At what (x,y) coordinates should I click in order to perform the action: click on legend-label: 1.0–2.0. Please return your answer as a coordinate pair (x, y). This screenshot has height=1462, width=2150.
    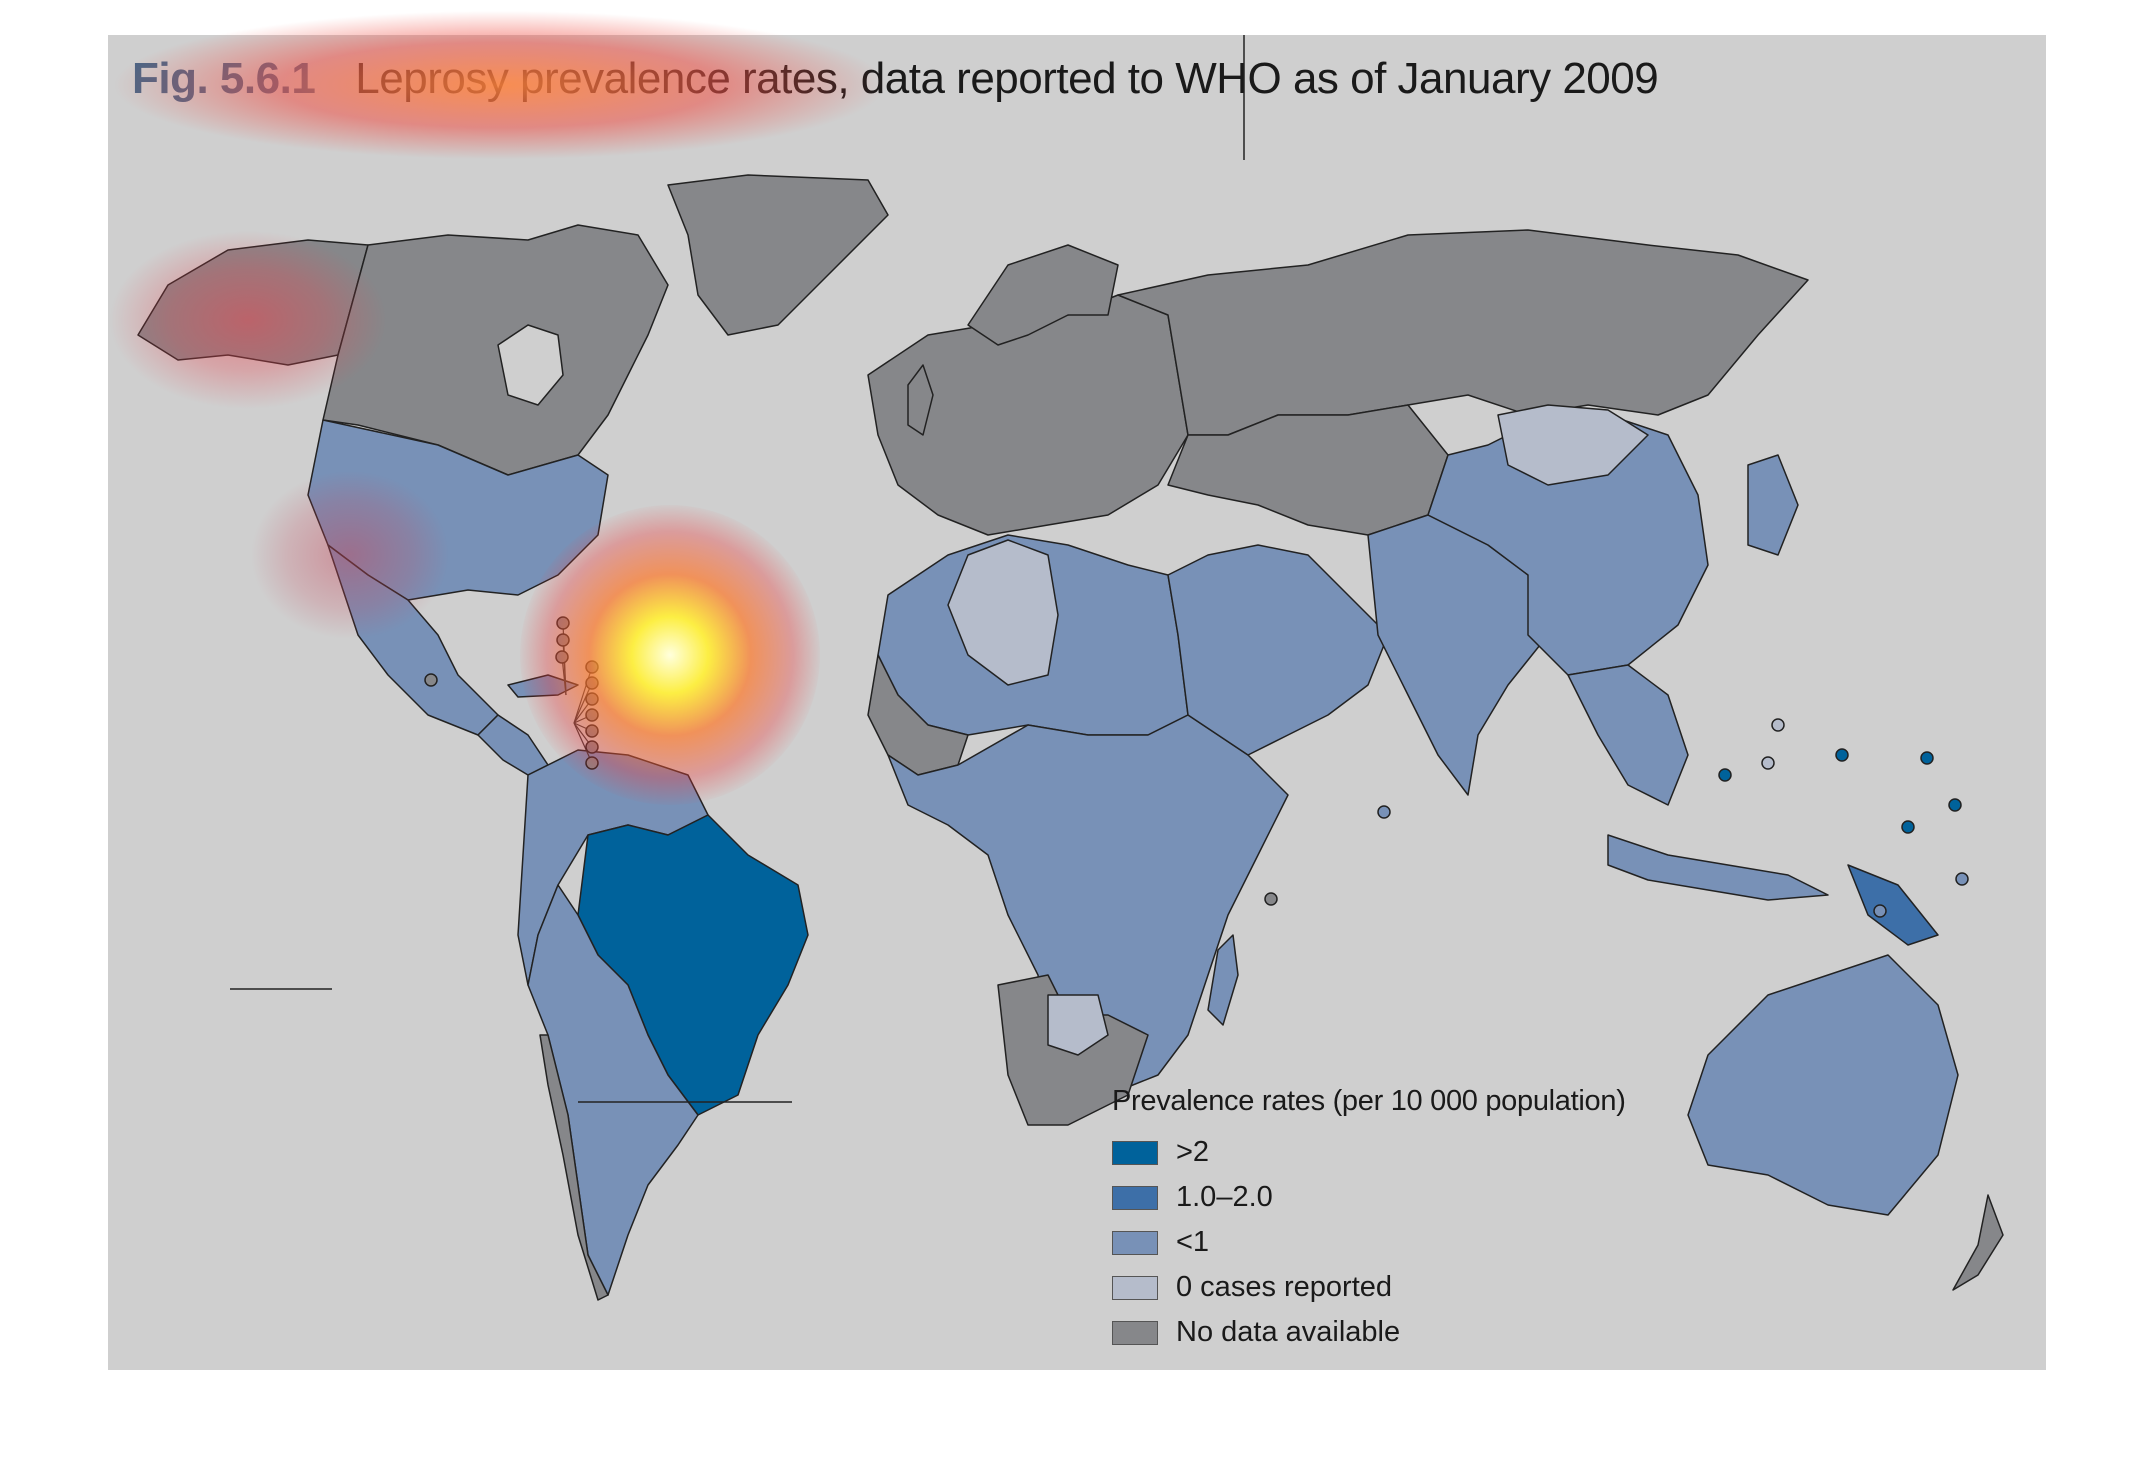
    Looking at the image, I should click on (1224, 1197).